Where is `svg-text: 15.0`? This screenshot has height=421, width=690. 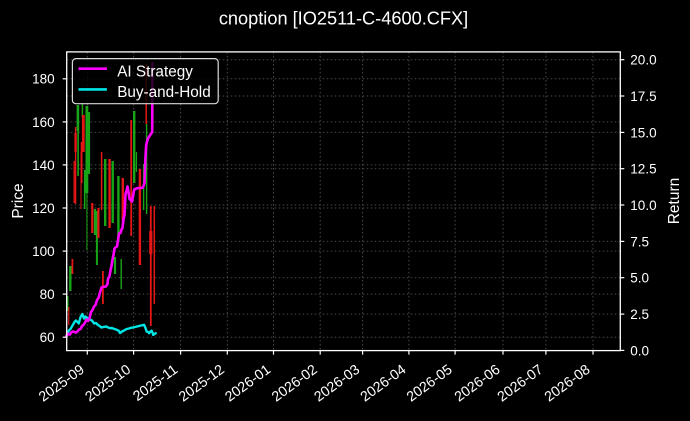
svg-text: 15.0 is located at coordinates (643, 132).